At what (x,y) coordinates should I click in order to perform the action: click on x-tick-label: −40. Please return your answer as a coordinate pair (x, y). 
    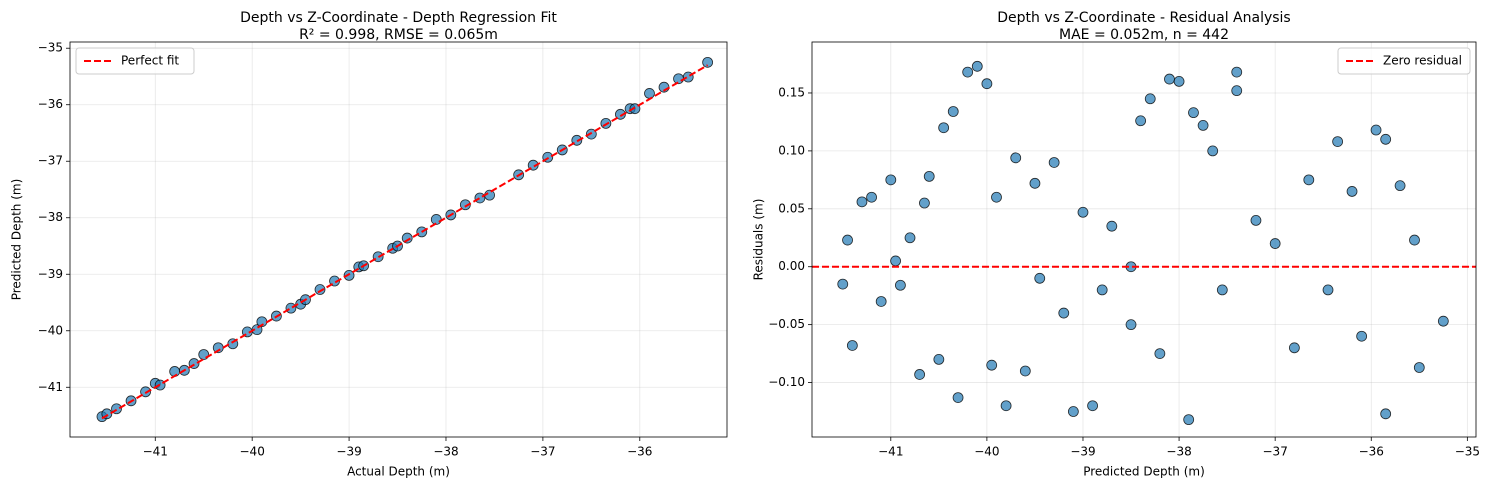
    Looking at the image, I should click on (252, 452).